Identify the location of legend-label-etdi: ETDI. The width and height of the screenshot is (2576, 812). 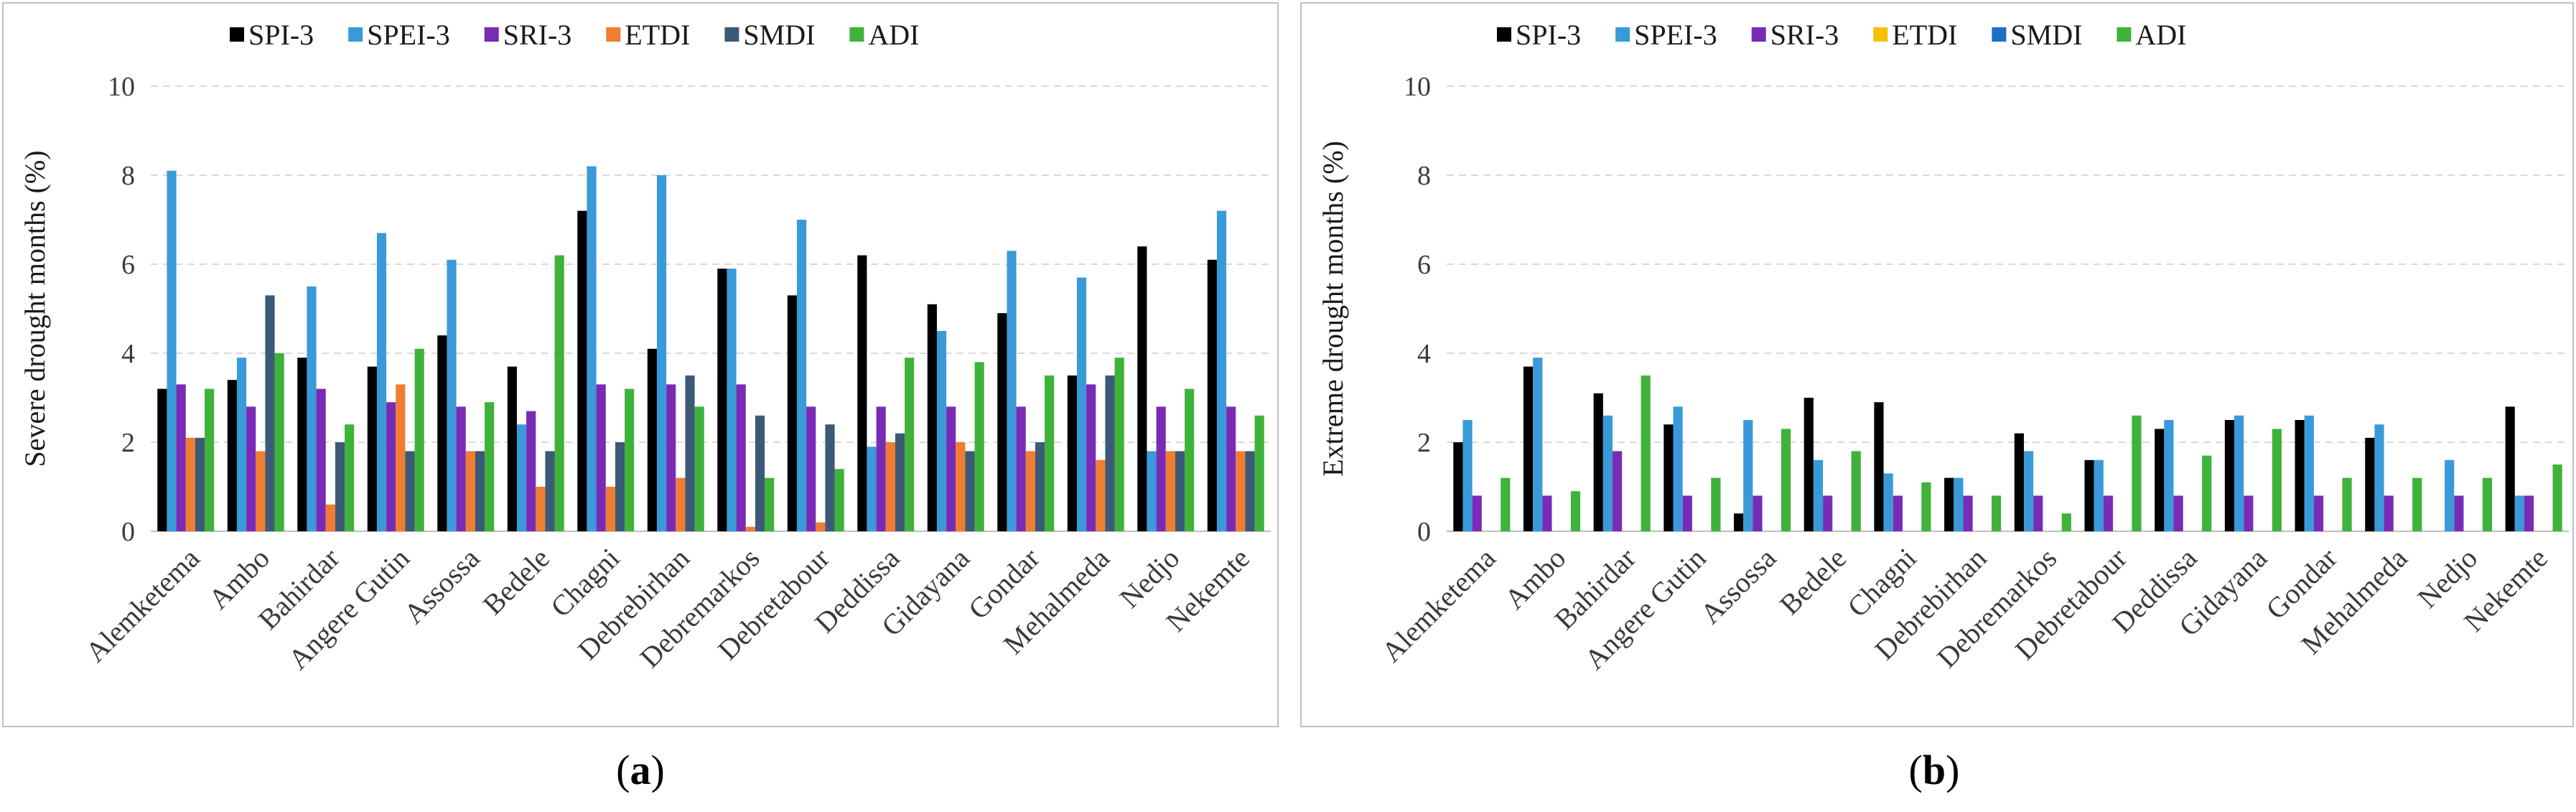
(1924, 35).